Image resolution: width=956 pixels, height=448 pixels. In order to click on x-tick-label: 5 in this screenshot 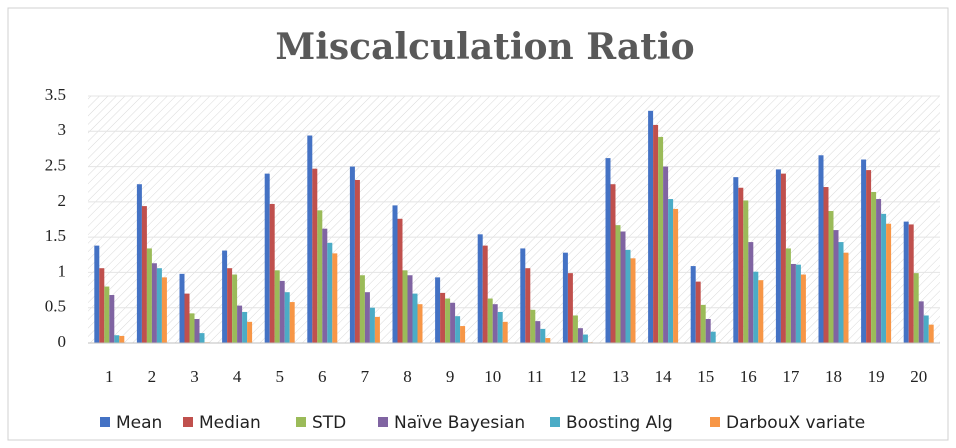, I will do `click(279, 376)`.